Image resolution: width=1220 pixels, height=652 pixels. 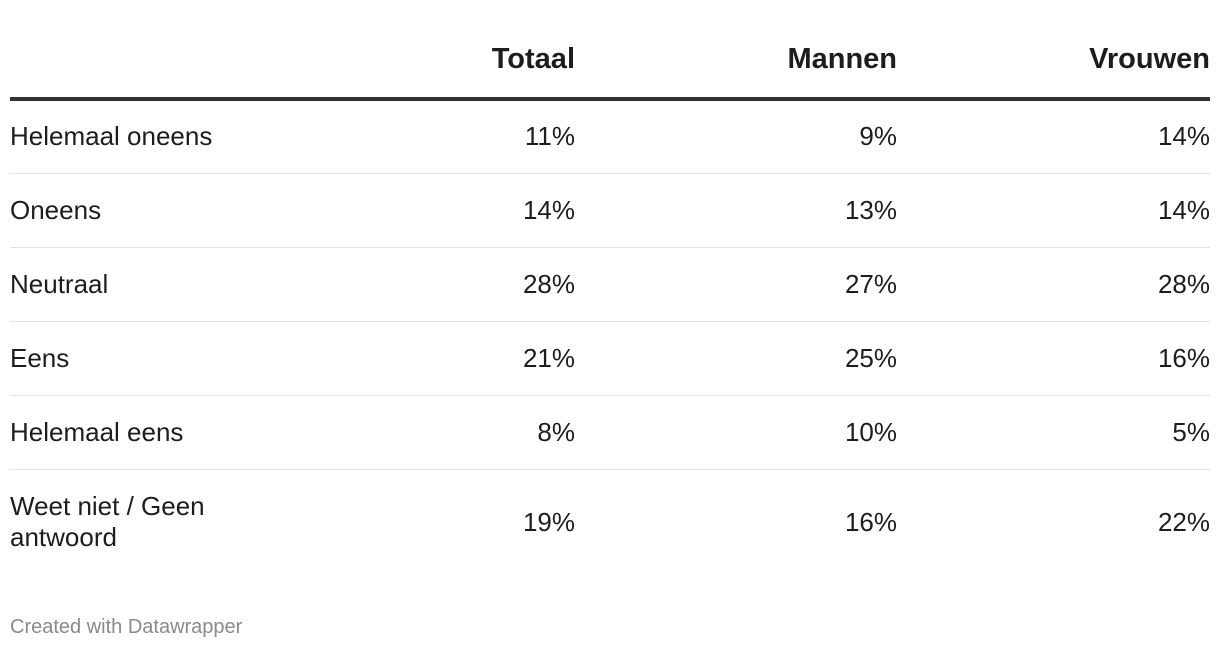 I want to click on cell-mannen: 13%, so click(x=736, y=210).